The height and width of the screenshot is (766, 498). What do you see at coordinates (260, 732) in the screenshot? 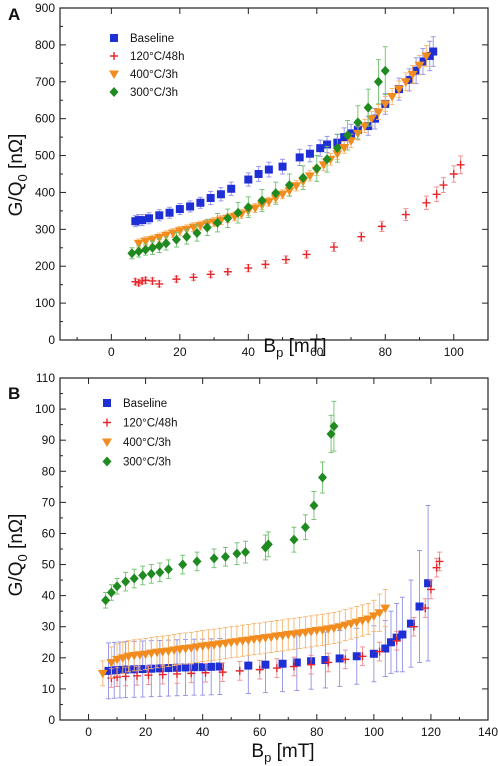
I see `x-tick-label: 60` at bounding box center [260, 732].